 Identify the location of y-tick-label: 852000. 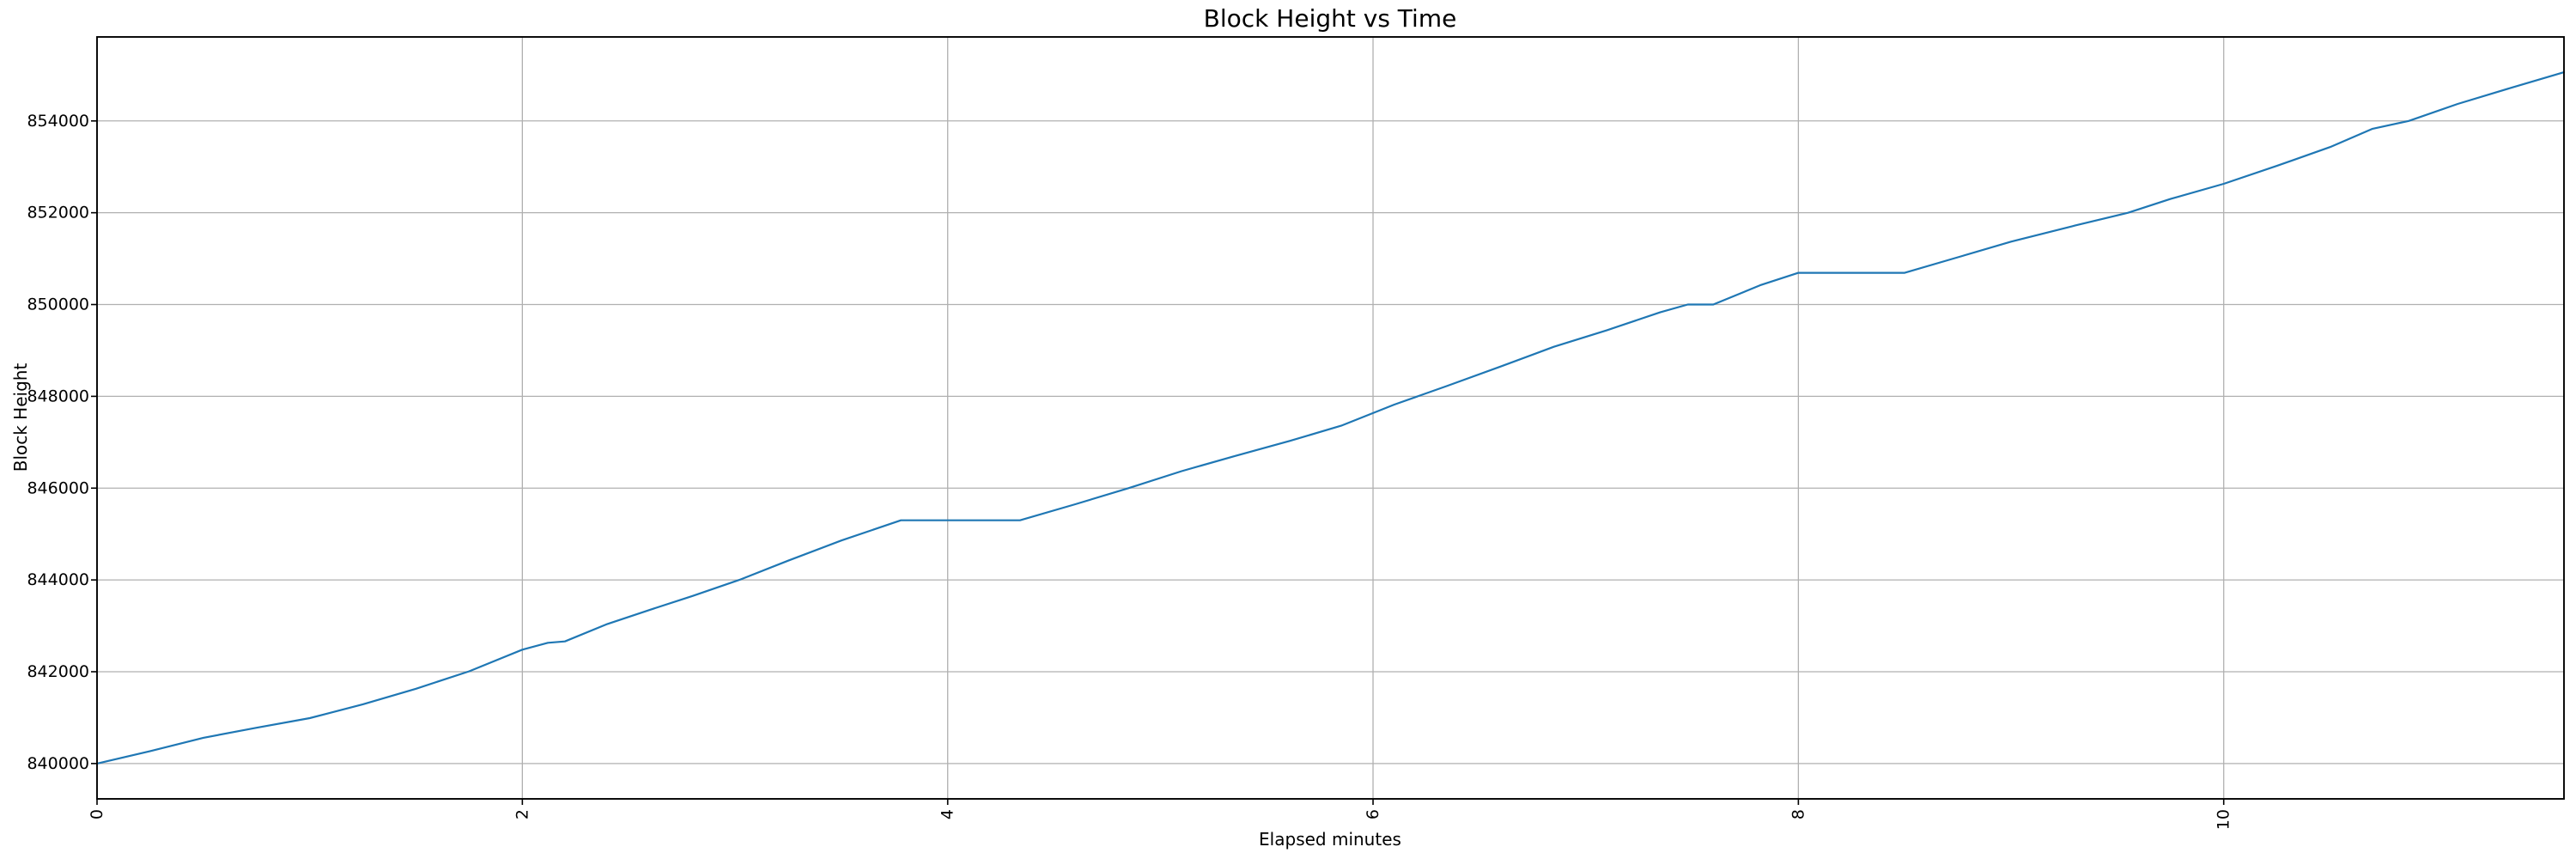
(58, 213).